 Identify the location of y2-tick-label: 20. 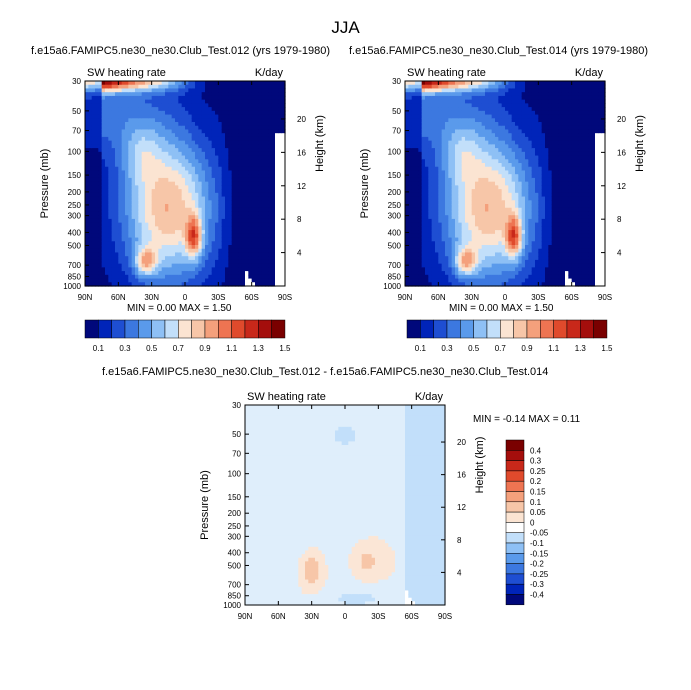
(301, 119).